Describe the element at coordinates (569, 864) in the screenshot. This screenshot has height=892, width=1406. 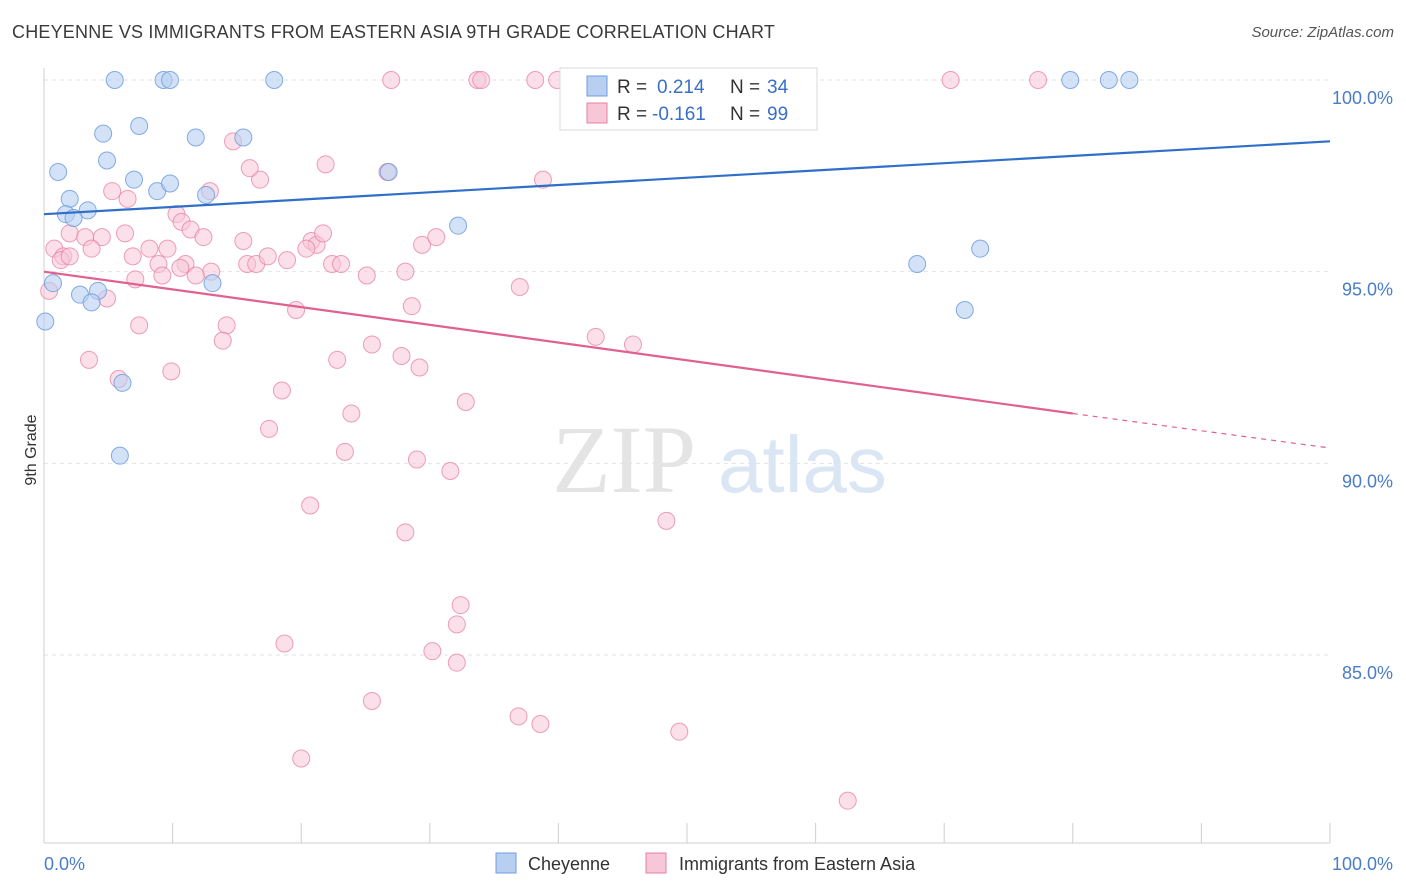
I see `bottom-legend-cheyenne: Cheyenne` at that location.